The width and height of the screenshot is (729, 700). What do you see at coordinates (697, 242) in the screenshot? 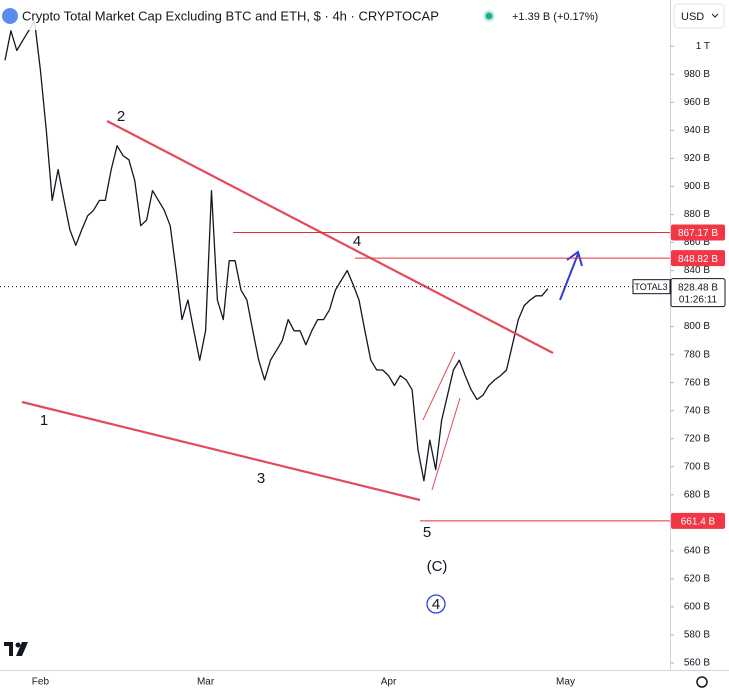
I see `y-tick-label: 860 B` at bounding box center [697, 242].